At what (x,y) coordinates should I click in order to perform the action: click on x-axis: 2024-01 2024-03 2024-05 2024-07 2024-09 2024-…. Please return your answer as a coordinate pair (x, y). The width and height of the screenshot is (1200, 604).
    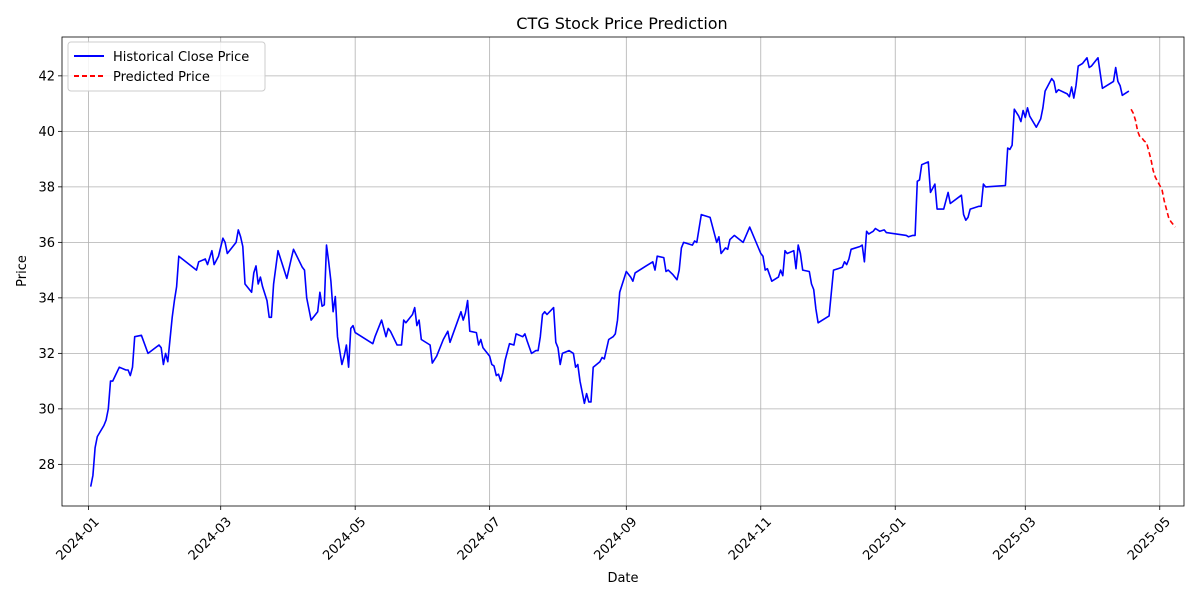
    Looking at the image, I should click on (614, 535).